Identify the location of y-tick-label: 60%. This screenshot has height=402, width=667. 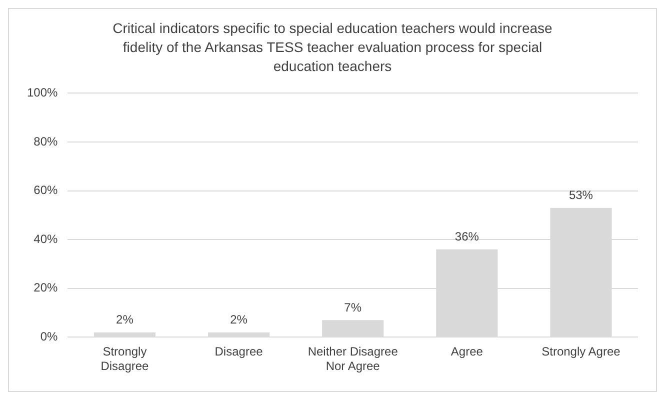
(46, 190).